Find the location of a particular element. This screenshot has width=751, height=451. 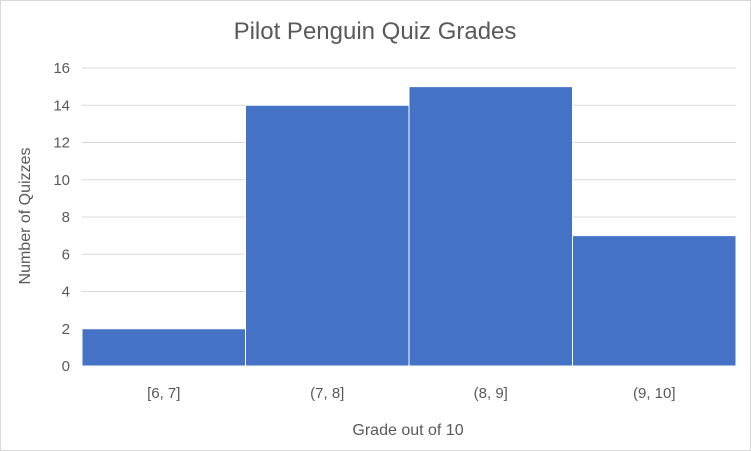

y-tick-label: 14 is located at coordinates (61, 105).